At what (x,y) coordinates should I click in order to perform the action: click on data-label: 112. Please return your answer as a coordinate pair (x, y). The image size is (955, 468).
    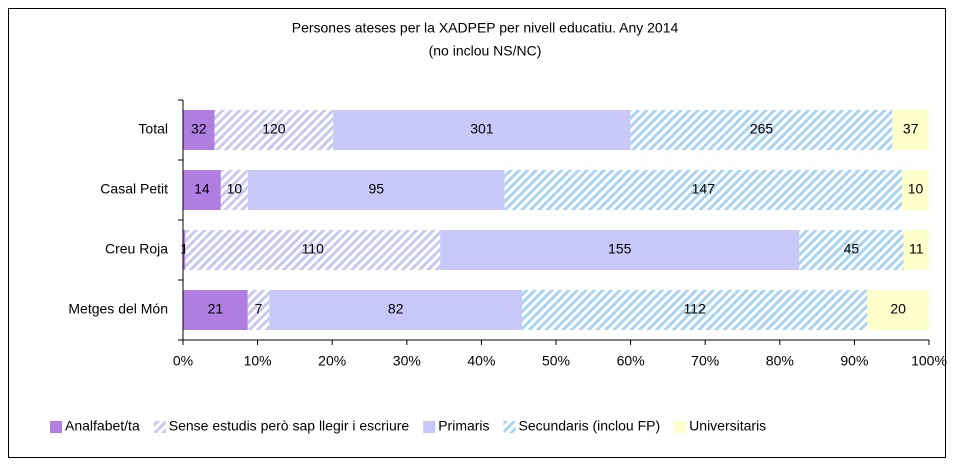
    Looking at the image, I should click on (695, 309).